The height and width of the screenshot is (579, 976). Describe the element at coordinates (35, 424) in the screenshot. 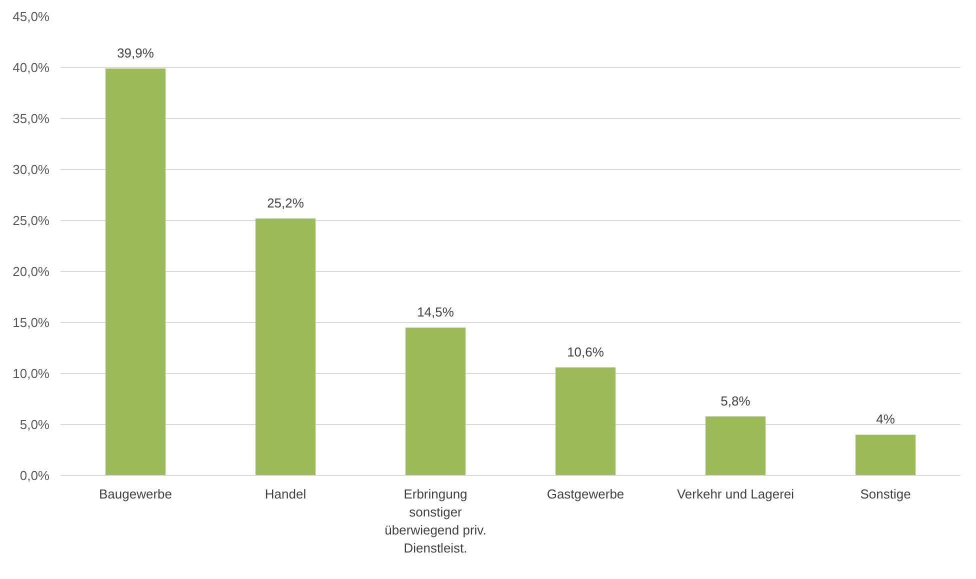

I see `y-tick-label: 5,0%` at that location.